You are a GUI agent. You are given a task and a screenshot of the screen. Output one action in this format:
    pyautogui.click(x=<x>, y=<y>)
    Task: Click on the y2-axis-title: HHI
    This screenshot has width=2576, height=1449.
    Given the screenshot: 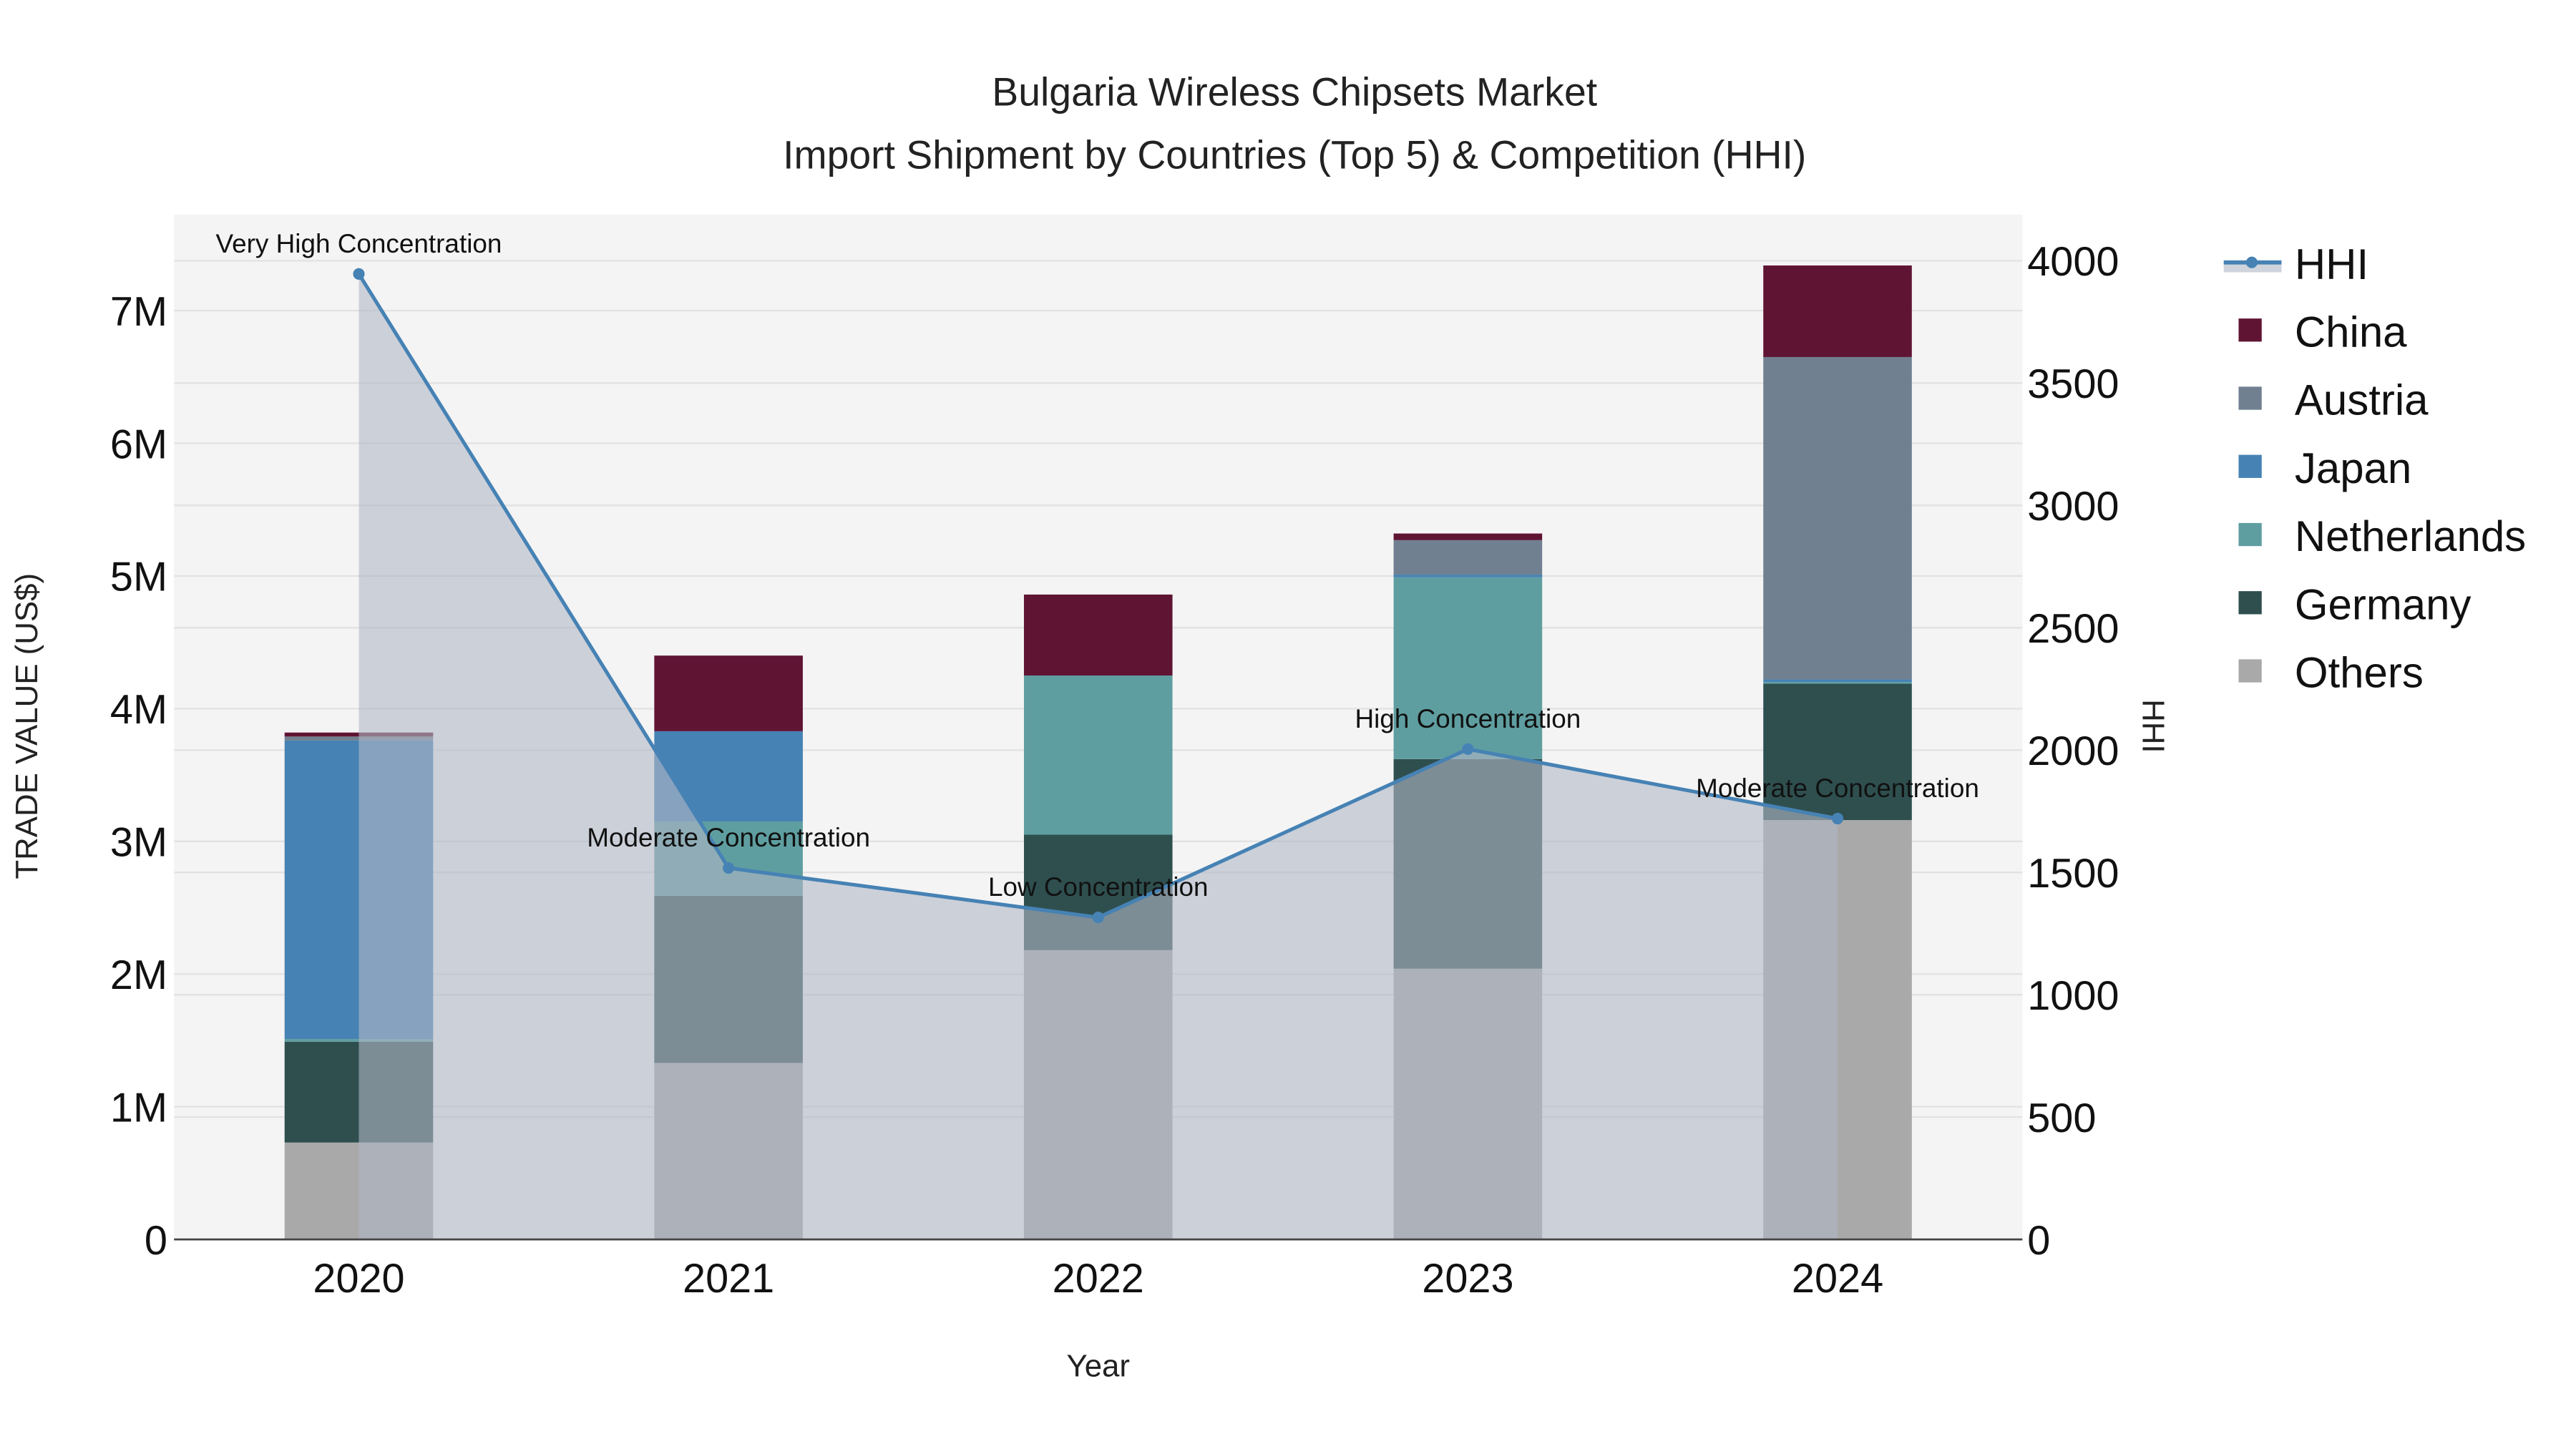 What is the action you would take?
    pyautogui.click(x=2153, y=726)
    